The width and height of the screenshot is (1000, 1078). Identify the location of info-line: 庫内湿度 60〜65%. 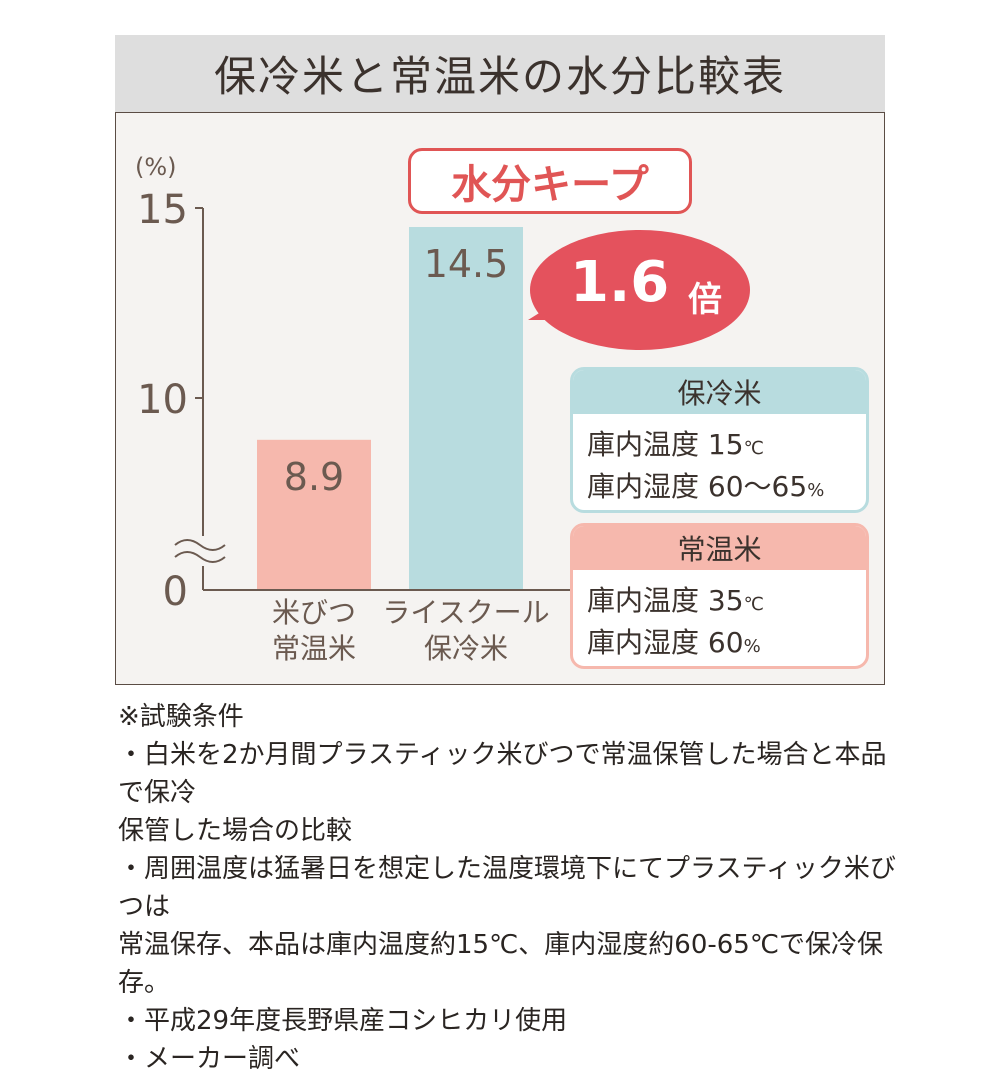
(706, 486).